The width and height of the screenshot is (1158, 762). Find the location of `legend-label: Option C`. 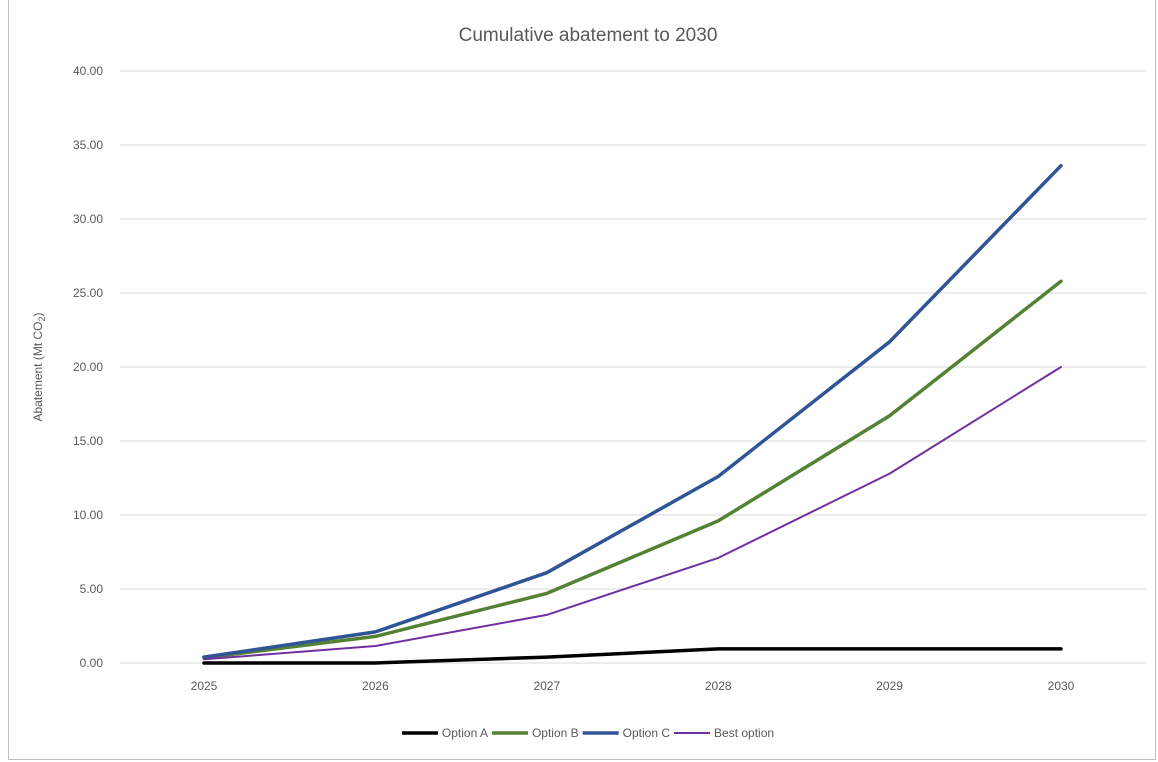

legend-label: Option C is located at coordinates (647, 733).